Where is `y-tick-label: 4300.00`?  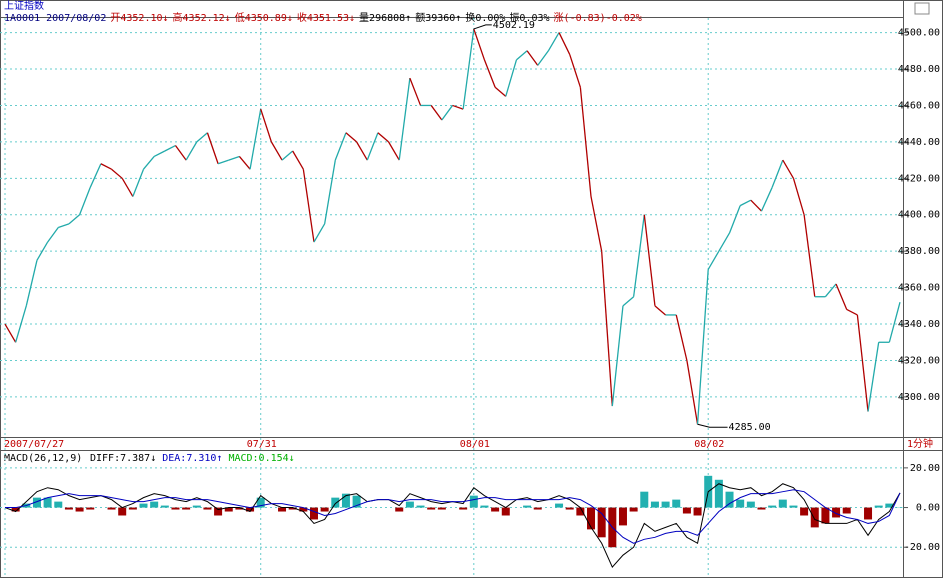 y-tick-label: 4300.00 is located at coordinates (919, 397).